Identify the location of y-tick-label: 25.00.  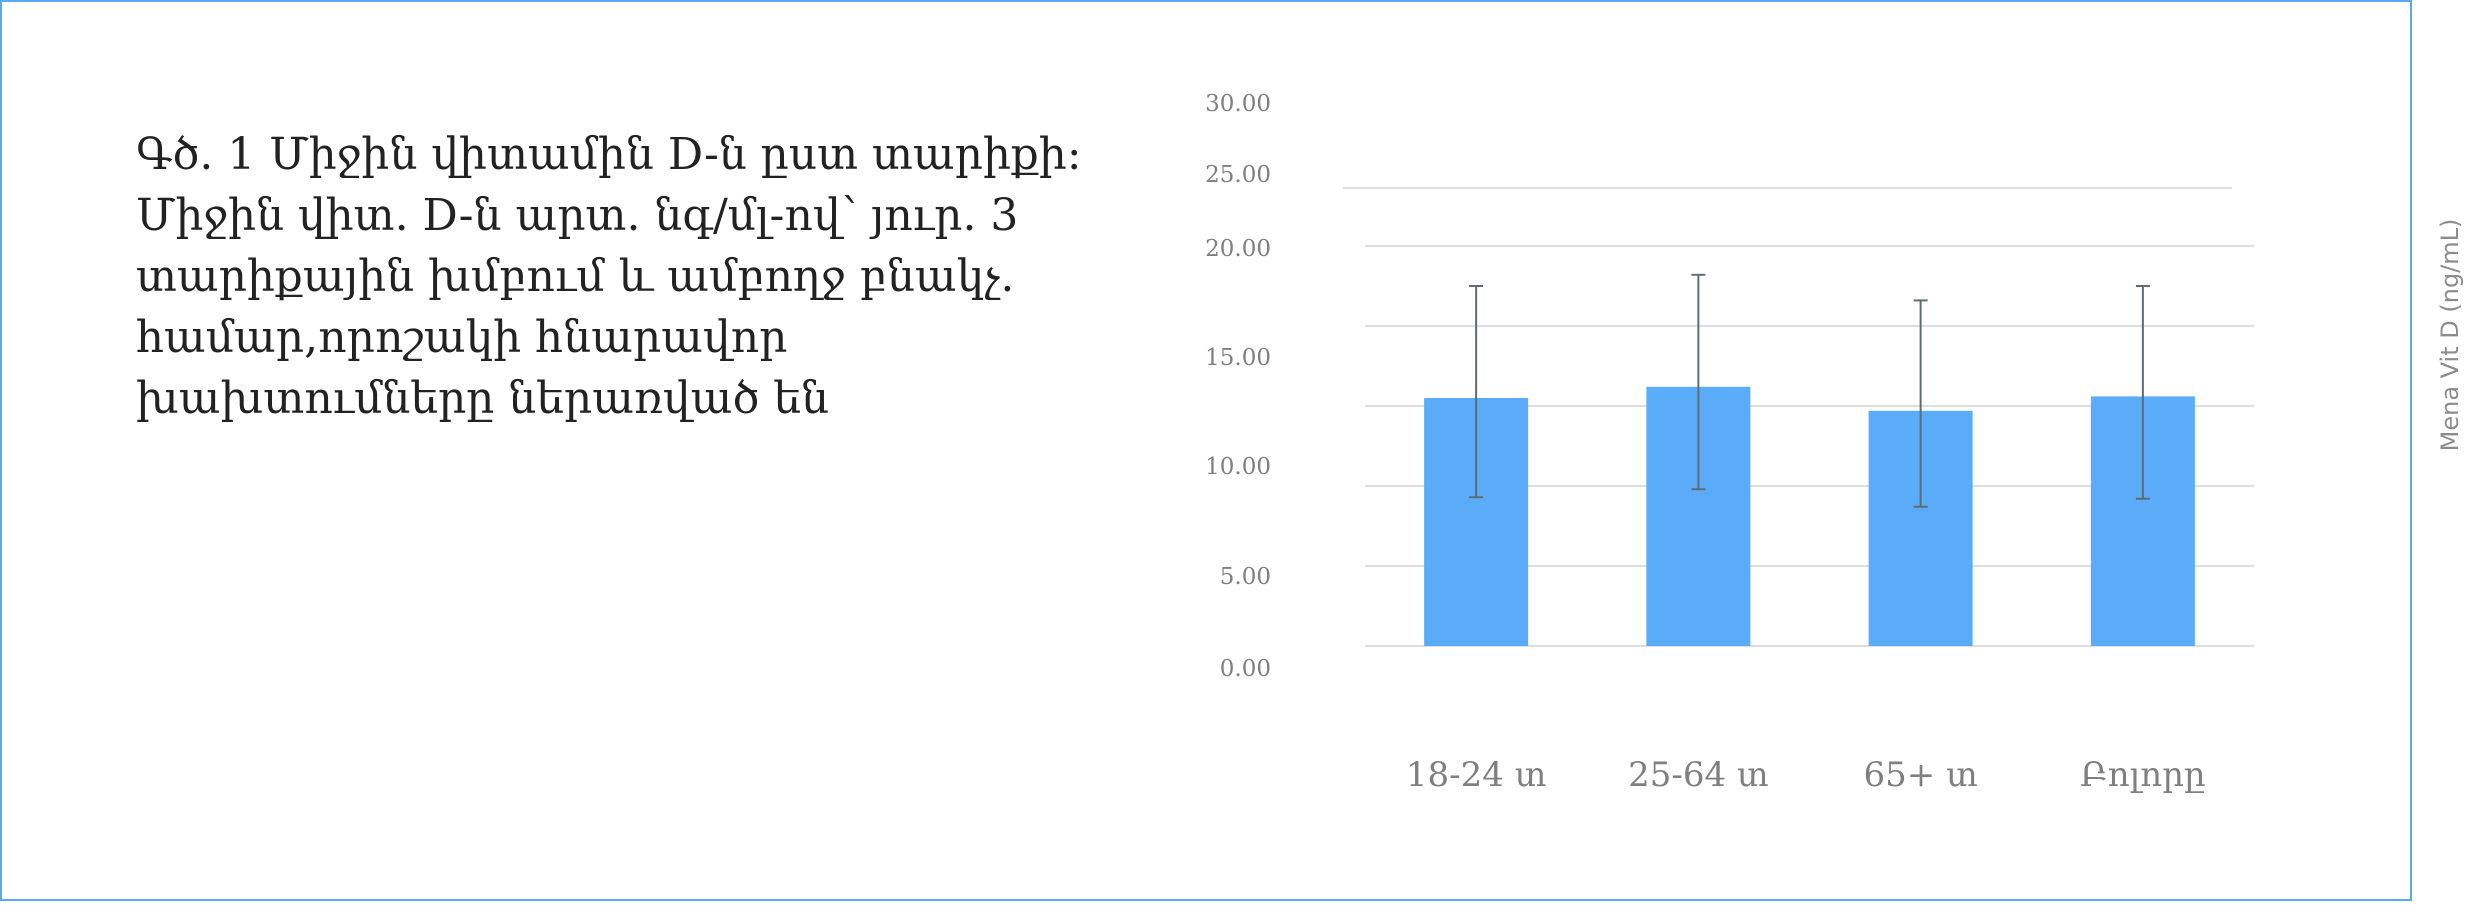
(1238, 175).